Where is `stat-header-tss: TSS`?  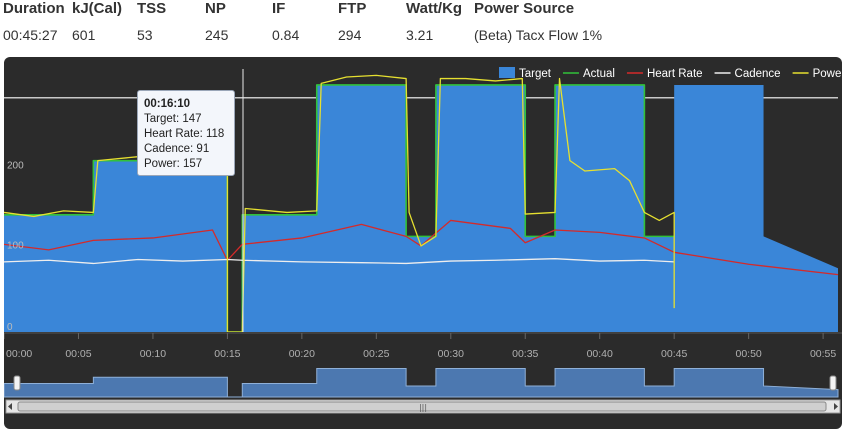
stat-header-tss: TSS is located at coordinates (152, 8).